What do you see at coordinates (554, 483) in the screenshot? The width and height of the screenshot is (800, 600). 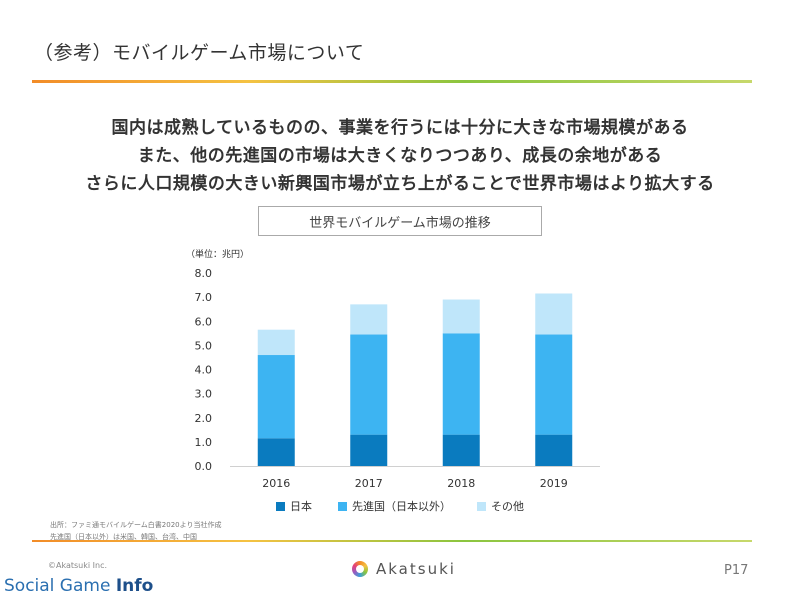 I see `x-tick-label: 2019` at bounding box center [554, 483].